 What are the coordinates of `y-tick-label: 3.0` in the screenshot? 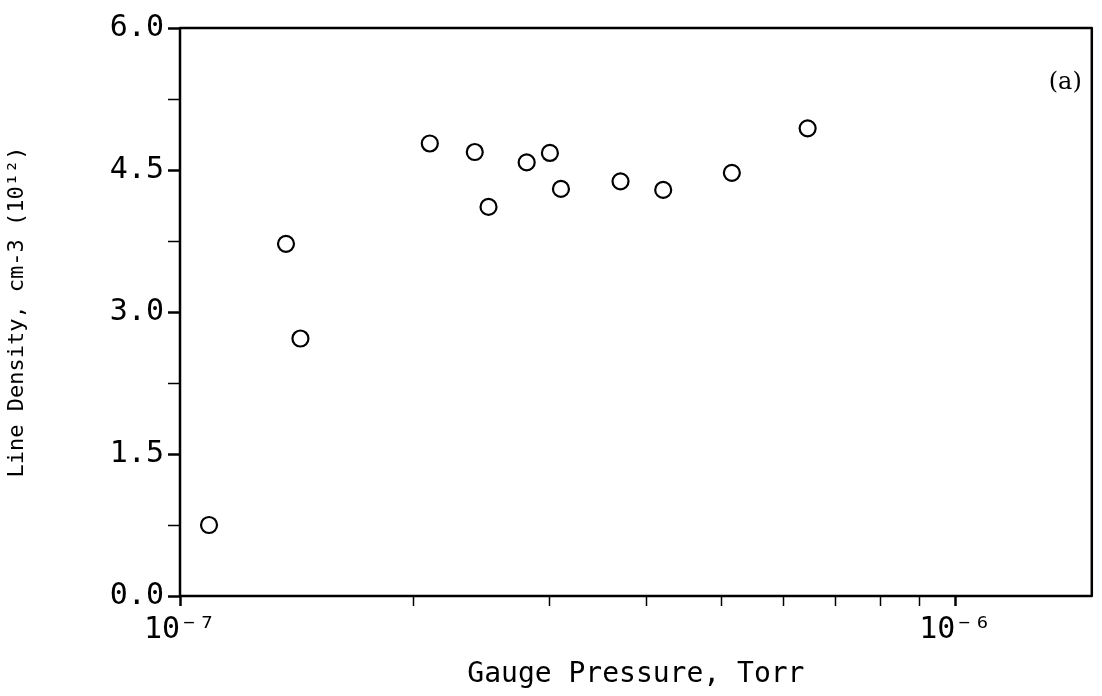 It's located at (136, 309).